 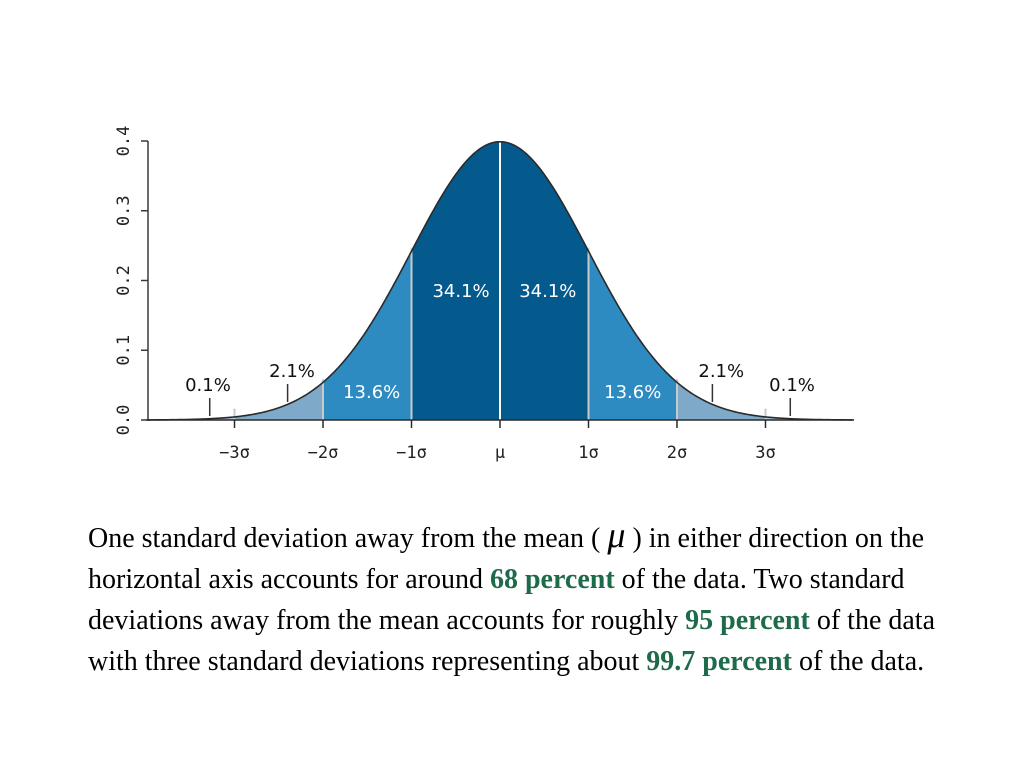 I want to click on x-tick-label-3: μ, so click(x=500, y=453).